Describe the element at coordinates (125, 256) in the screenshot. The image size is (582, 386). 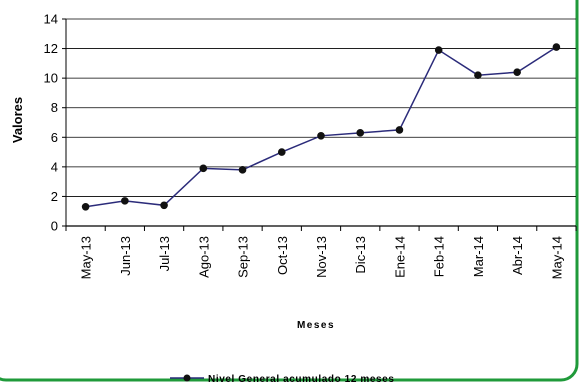
I see `x-tick-label: Jun-13` at that location.